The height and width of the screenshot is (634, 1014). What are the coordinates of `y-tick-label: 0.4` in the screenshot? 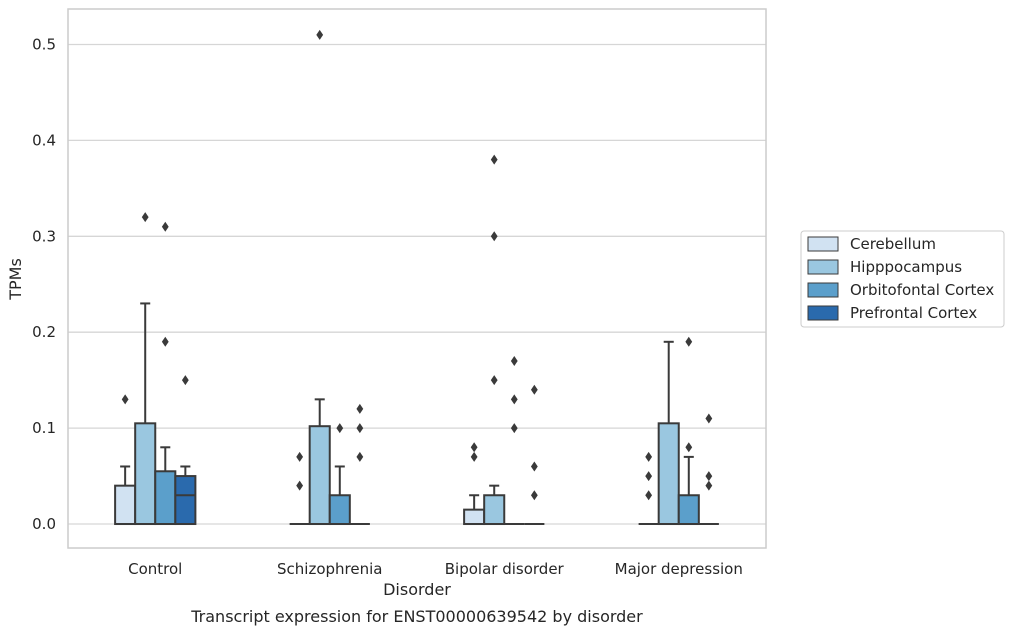 It's located at (44, 140).